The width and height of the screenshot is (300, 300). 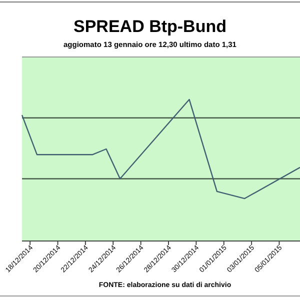 I want to click on chart-title: SPREAD Btp-Bund, so click(x=150, y=26).